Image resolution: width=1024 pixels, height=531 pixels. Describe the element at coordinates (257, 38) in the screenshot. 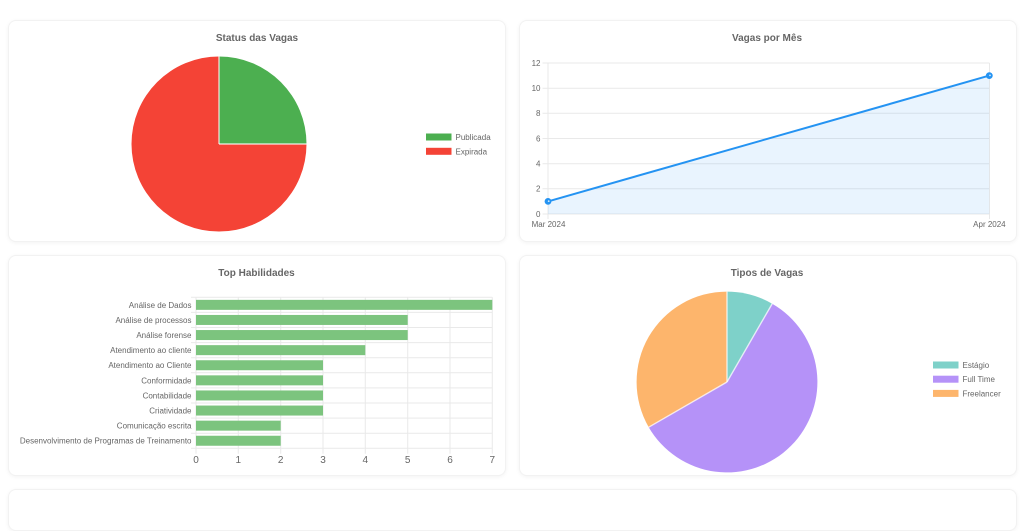

I see `svg-text: Status das Vagas` at that location.